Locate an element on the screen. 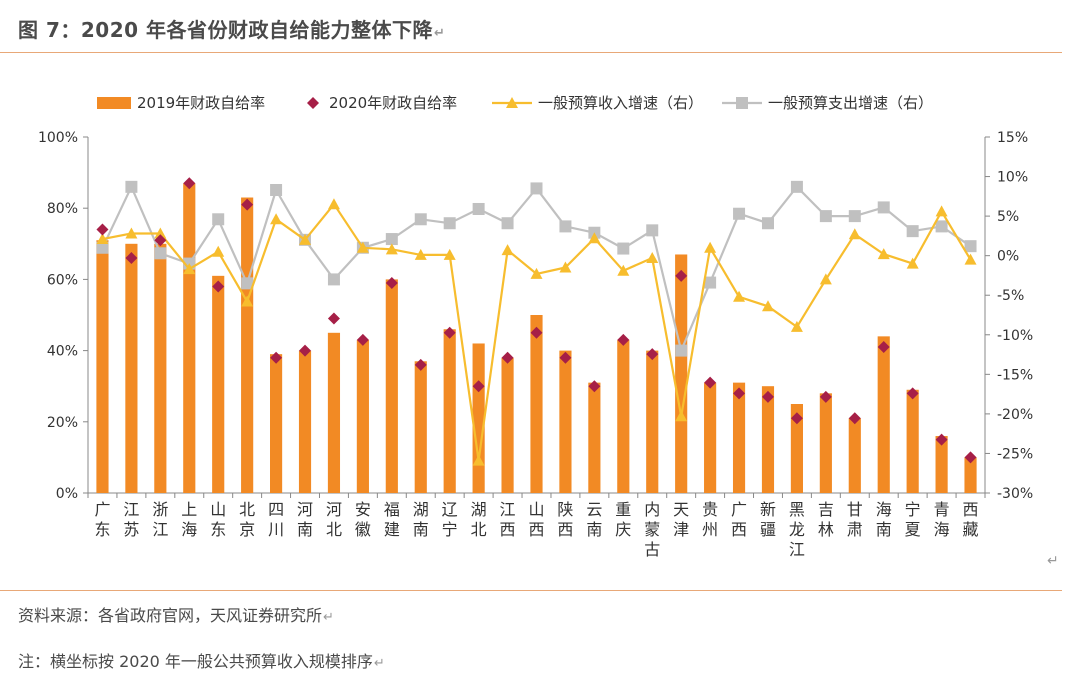  legend-label-3: 一般预算支出增速（右） is located at coordinates (850, 103).